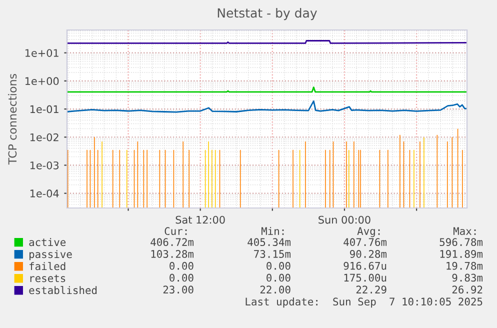 The image size is (497, 328). I want to click on y-tick-label: 1e-02, so click(44, 137).